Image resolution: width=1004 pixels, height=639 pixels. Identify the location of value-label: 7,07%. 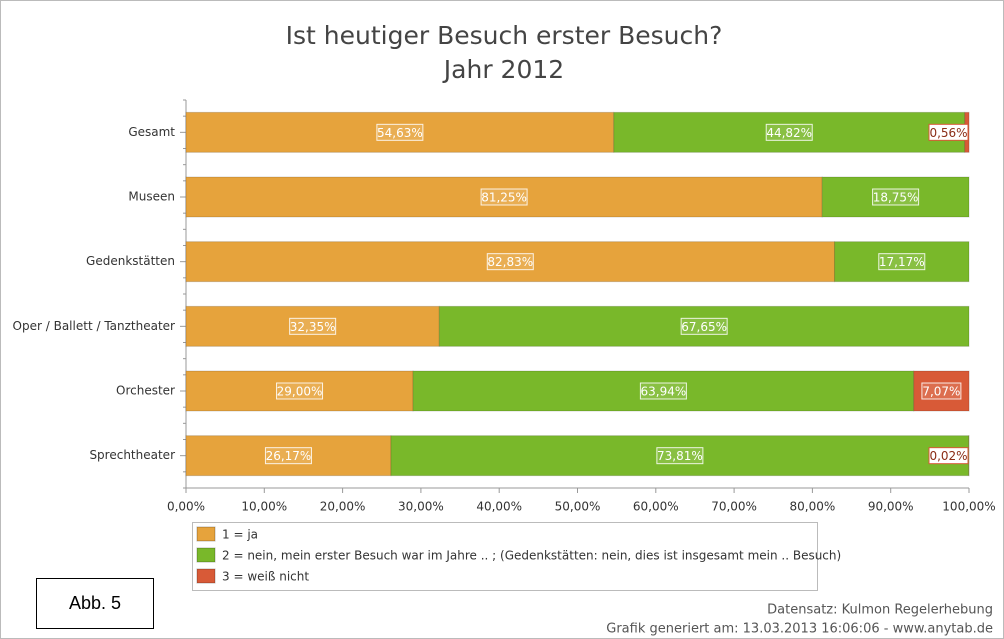
(941, 392).